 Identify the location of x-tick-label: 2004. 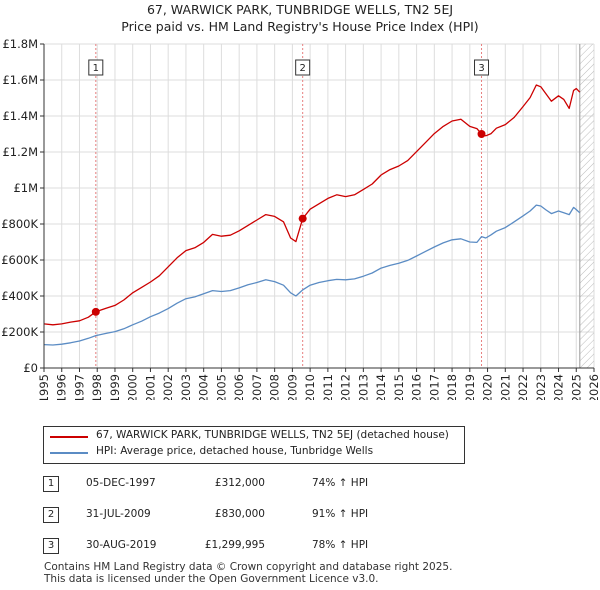
(204, 387).